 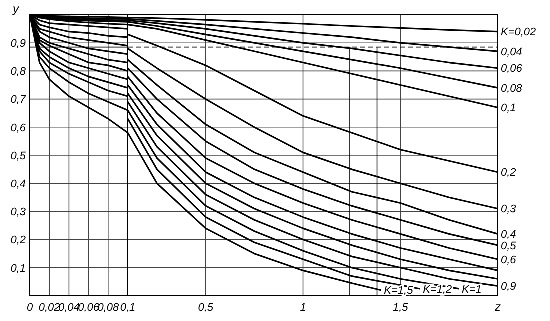 I want to click on y-tick-label: 0,1, so click(x=18, y=268).